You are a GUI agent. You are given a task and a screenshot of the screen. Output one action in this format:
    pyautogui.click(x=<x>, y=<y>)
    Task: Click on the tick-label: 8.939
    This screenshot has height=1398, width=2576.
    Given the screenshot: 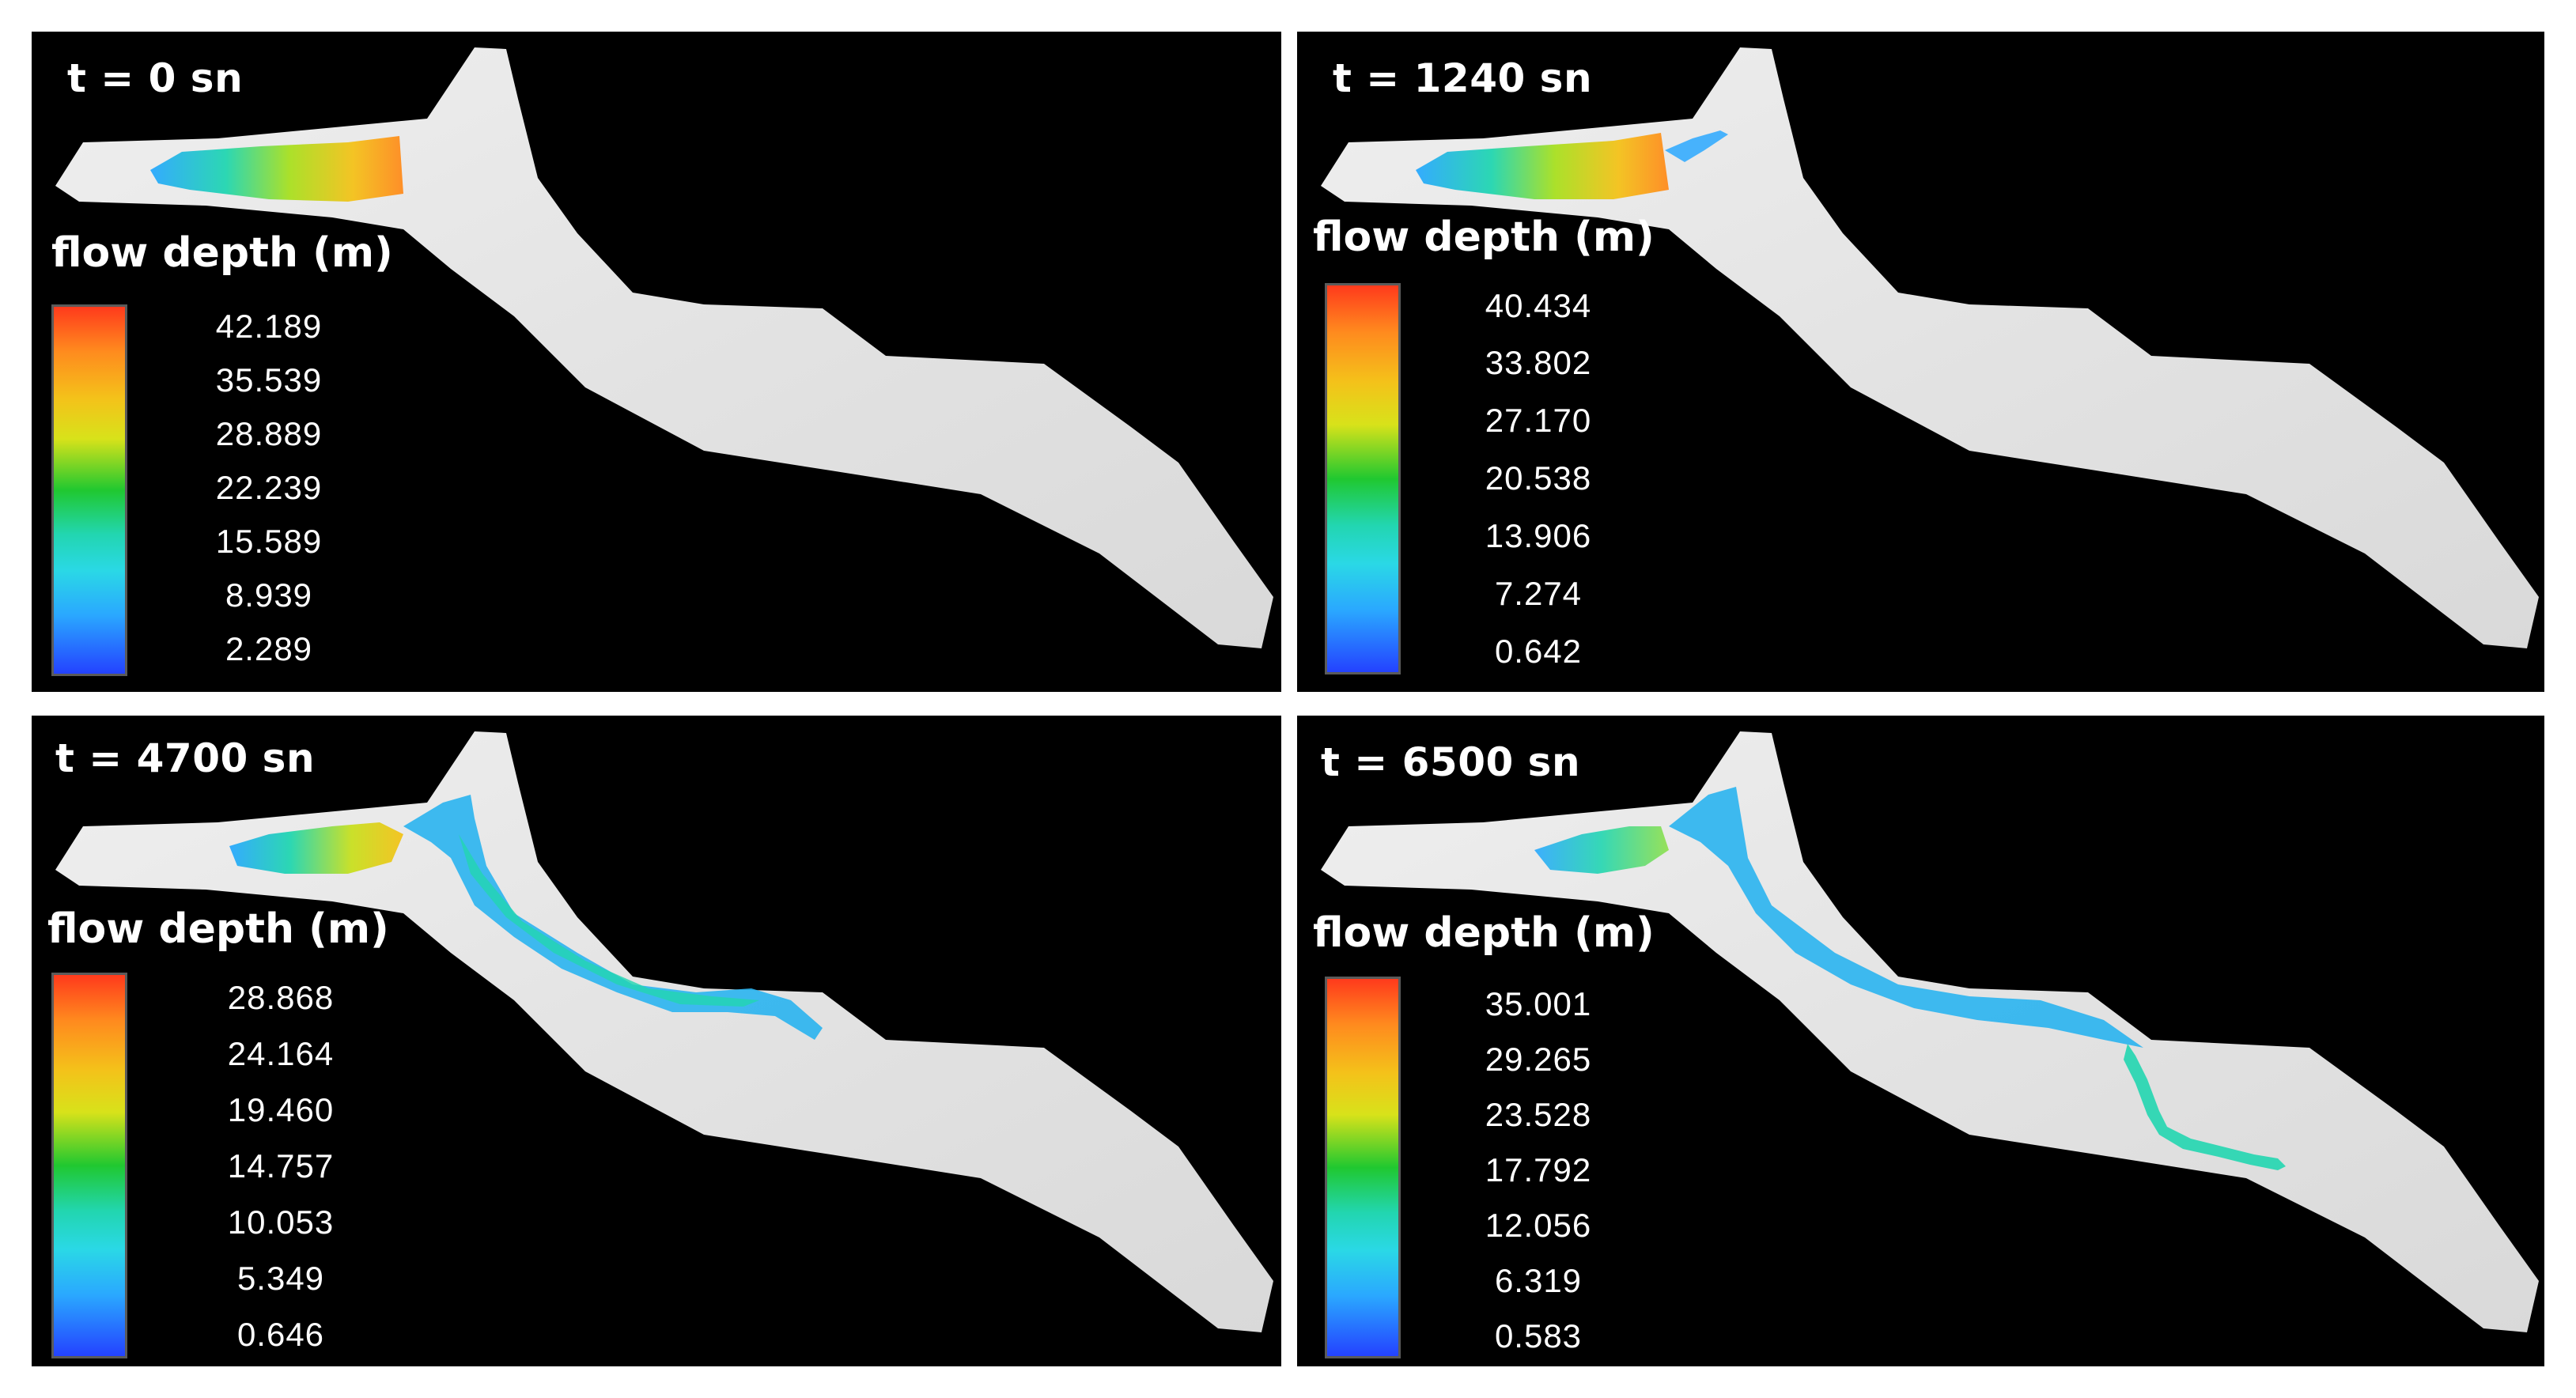 What is the action you would take?
    pyautogui.click(x=269, y=595)
    